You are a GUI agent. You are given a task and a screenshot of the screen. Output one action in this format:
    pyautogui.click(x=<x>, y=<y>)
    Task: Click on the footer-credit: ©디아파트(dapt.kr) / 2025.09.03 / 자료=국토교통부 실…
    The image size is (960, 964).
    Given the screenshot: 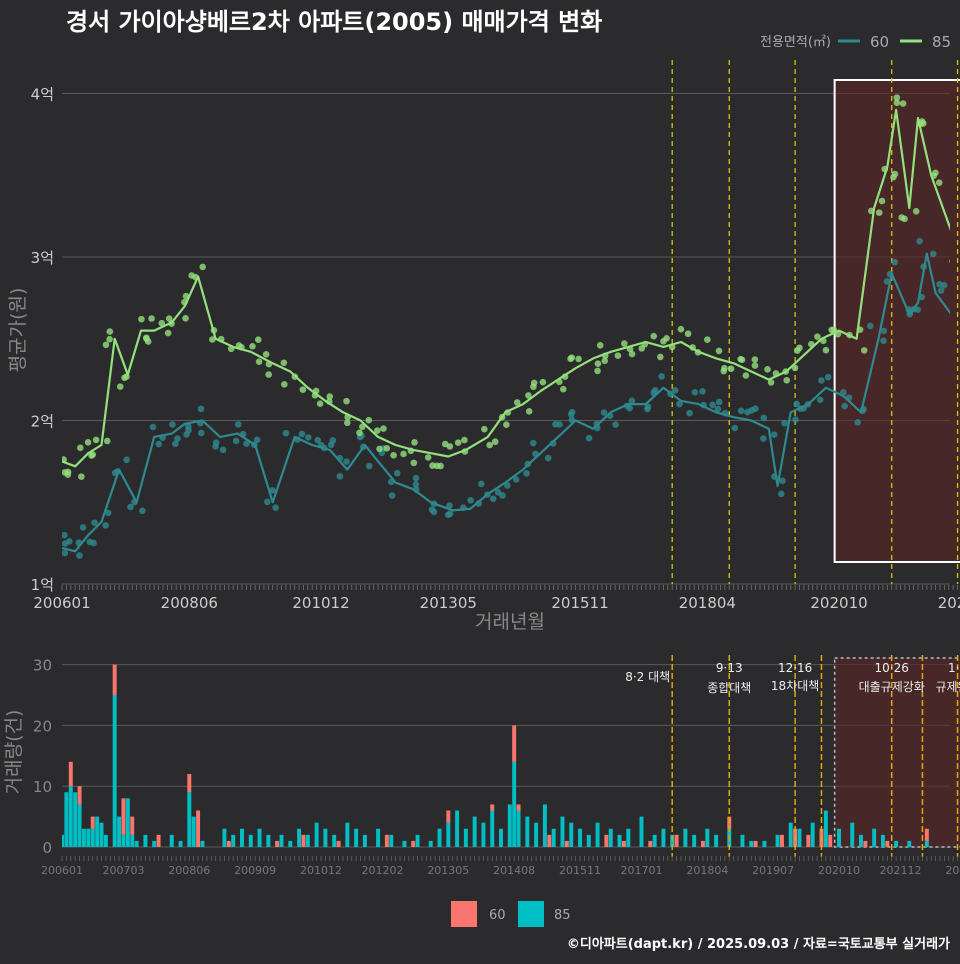 What is the action you would take?
    pyautogui.click(x=758, y=944)
    